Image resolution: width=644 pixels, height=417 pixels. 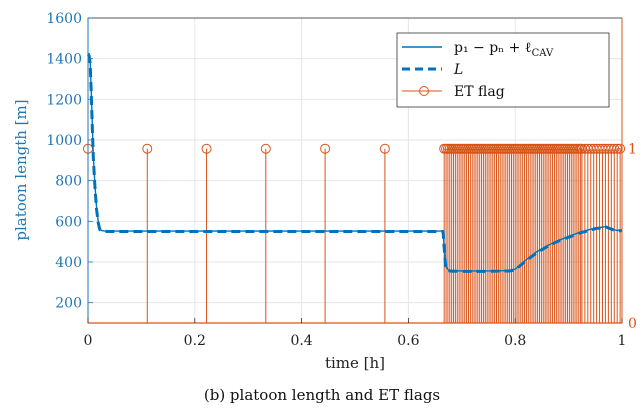 I want to click on et-flag-stem-late-marker, so click(x=620, y=148).